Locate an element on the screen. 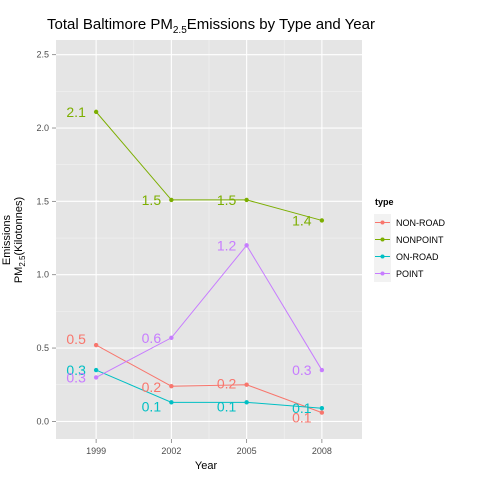 The image size is (480, 480). x-axis-title: Year is located at coordinates (206, 466).